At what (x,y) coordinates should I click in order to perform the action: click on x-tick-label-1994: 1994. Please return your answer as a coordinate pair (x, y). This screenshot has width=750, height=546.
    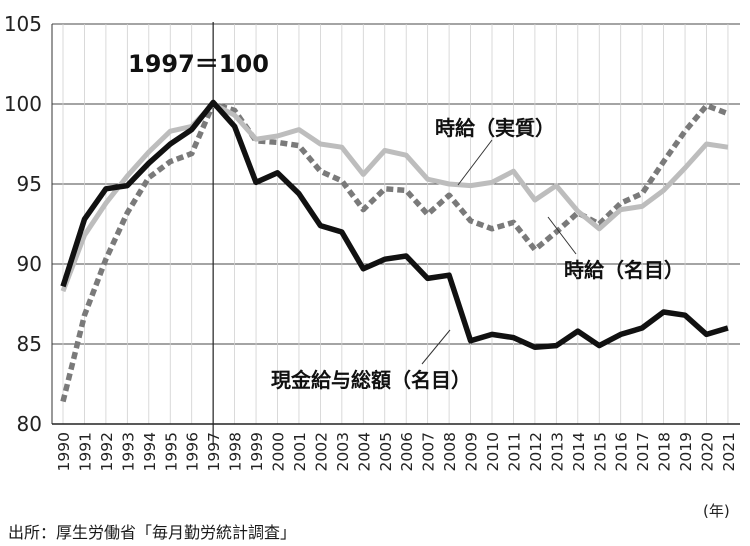
    Looking at the image, I should click on (150, 451).